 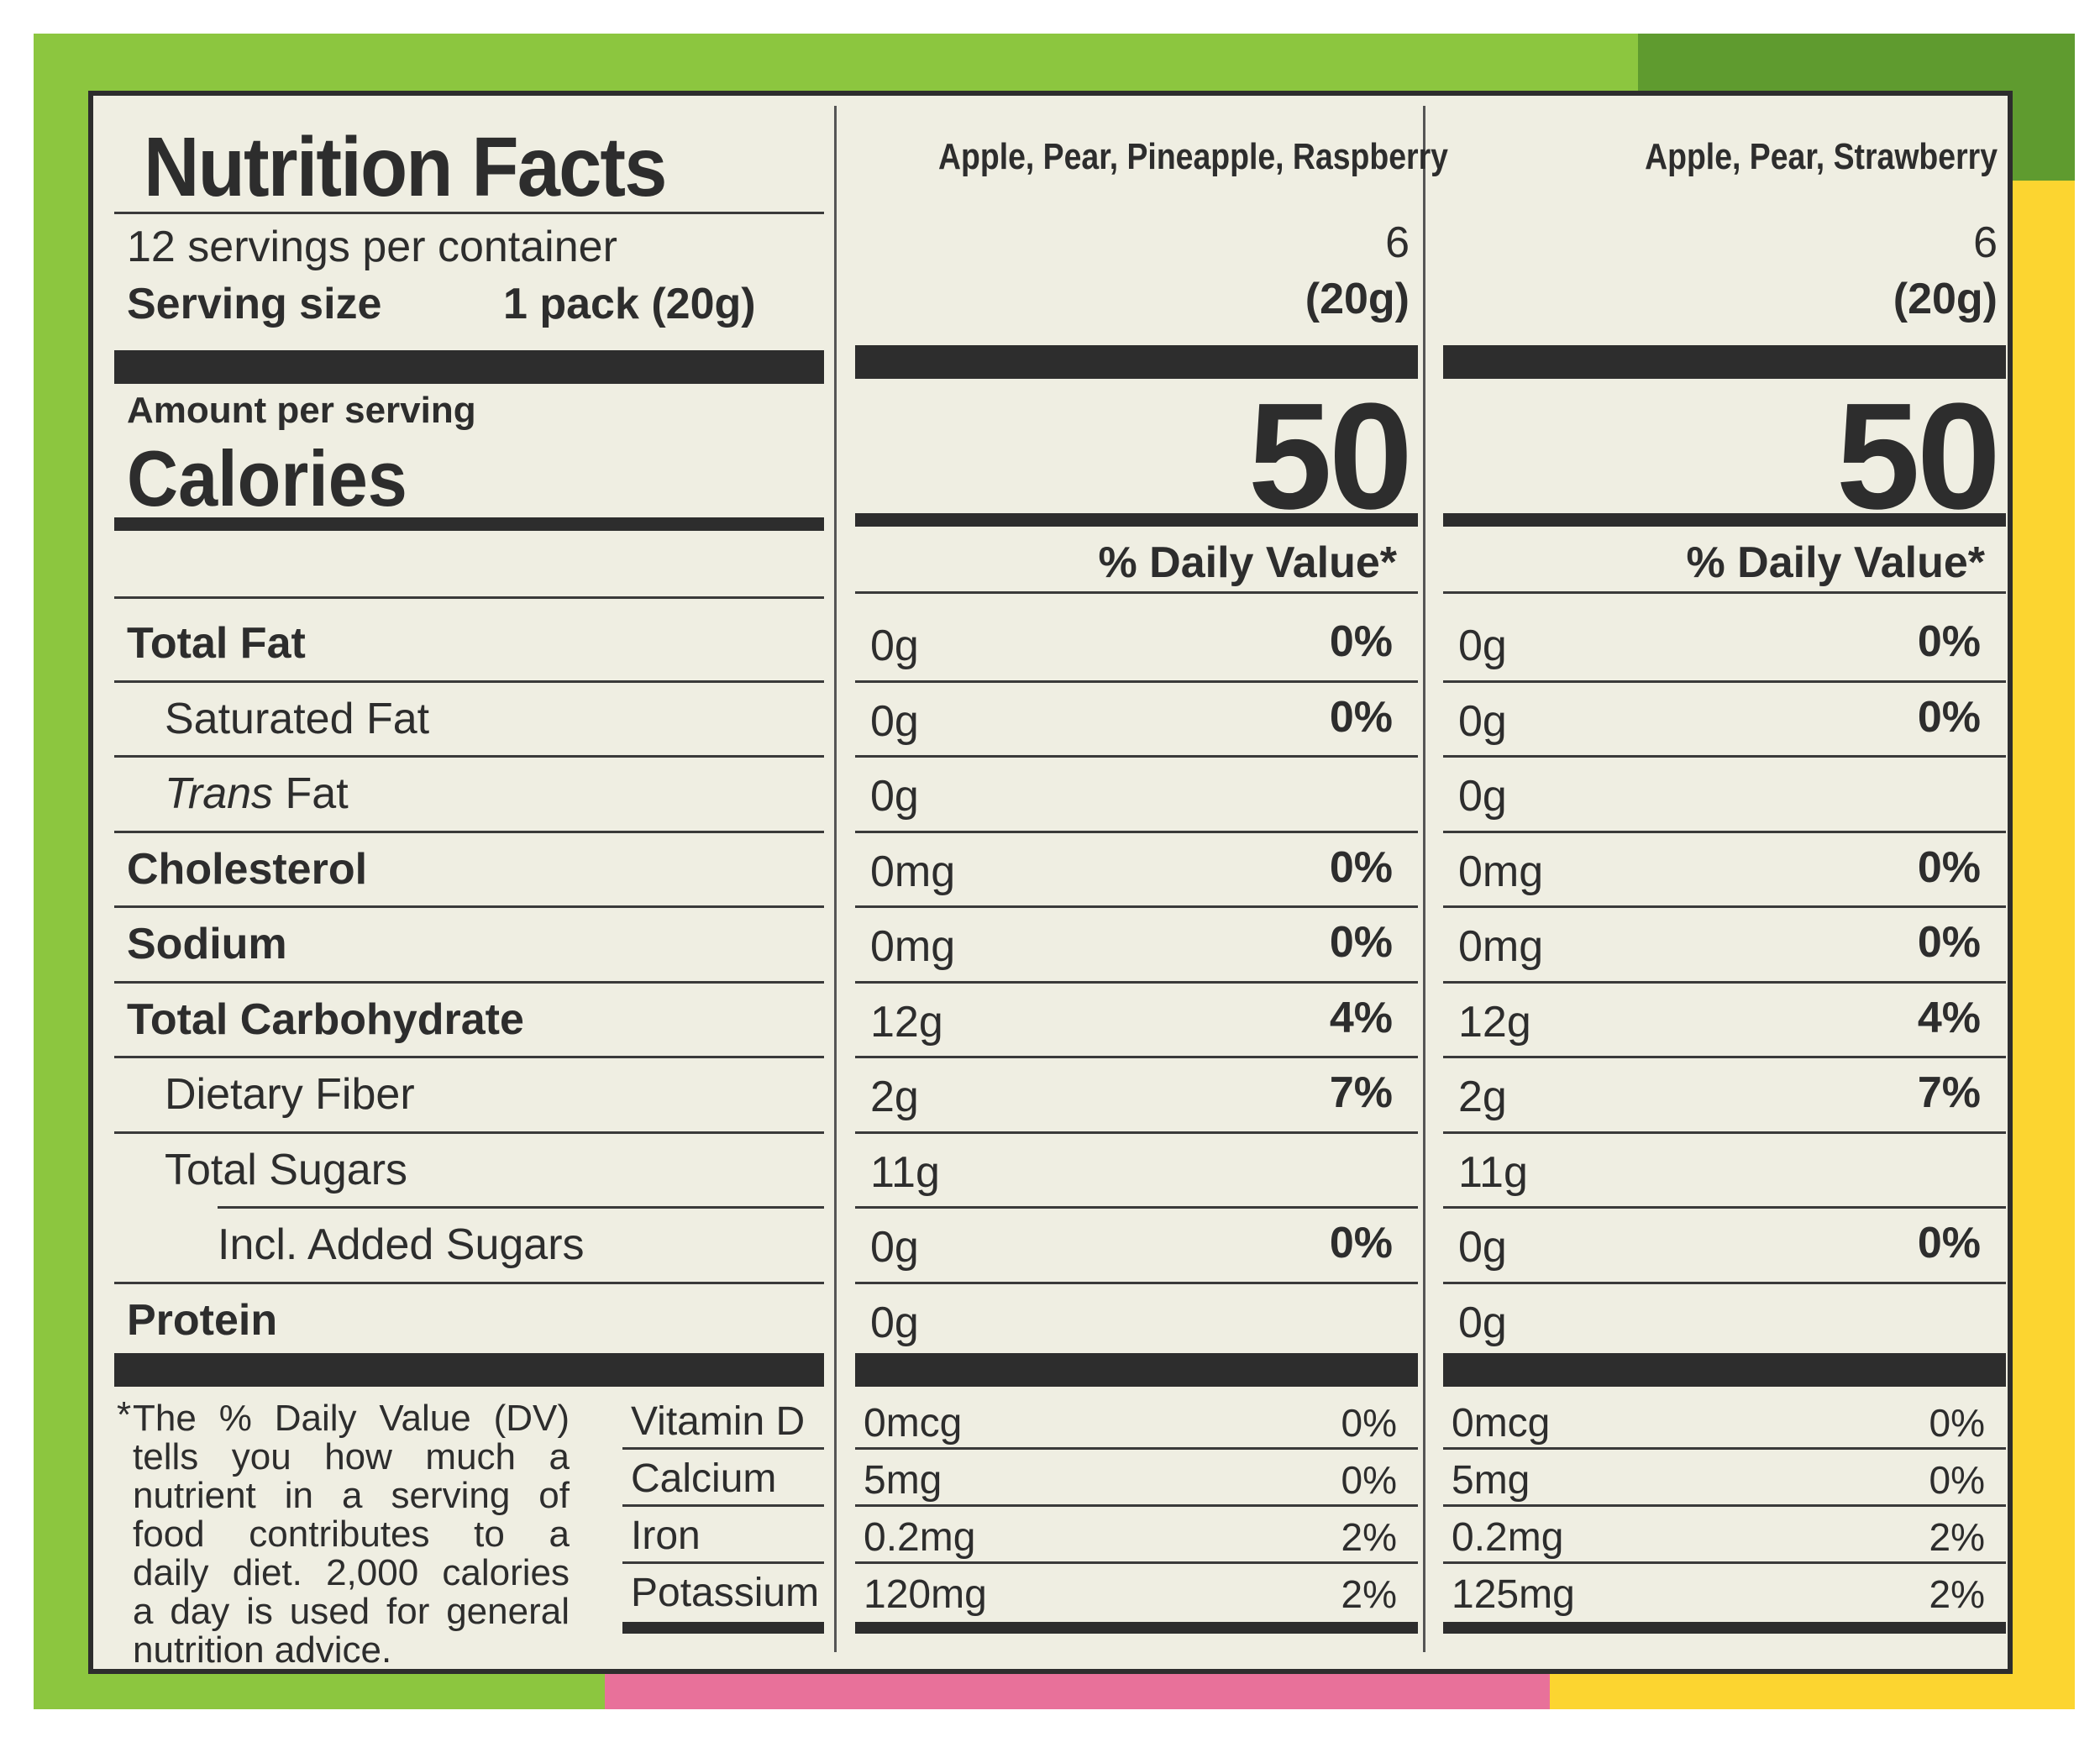 What do you see at coordinates (704, 1478) in the screenshot?
I see `vitamin-label: Calcium` at bounding box center [704, 1478].